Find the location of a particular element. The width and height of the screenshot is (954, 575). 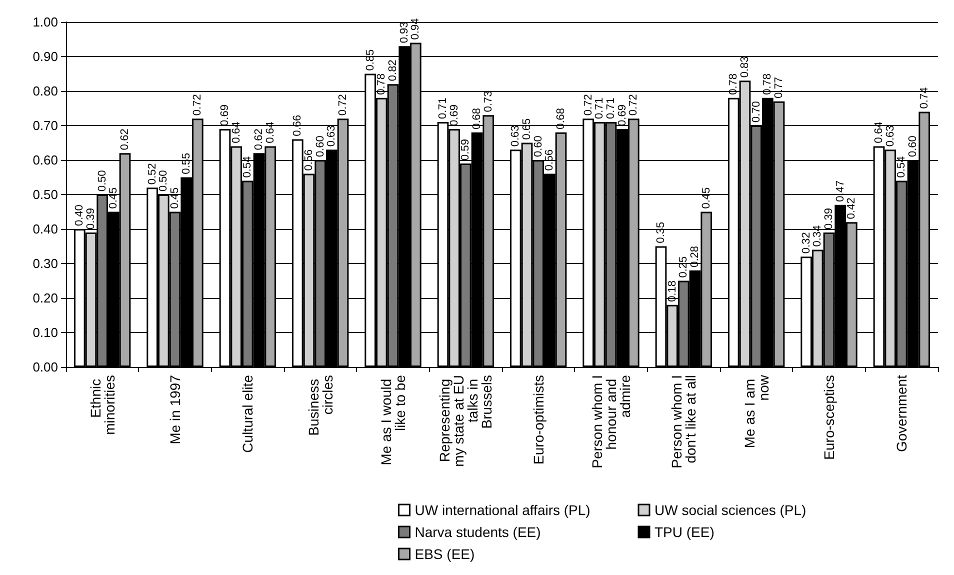

y-tick-label: 0.50 is located at coordinates (45, 194).